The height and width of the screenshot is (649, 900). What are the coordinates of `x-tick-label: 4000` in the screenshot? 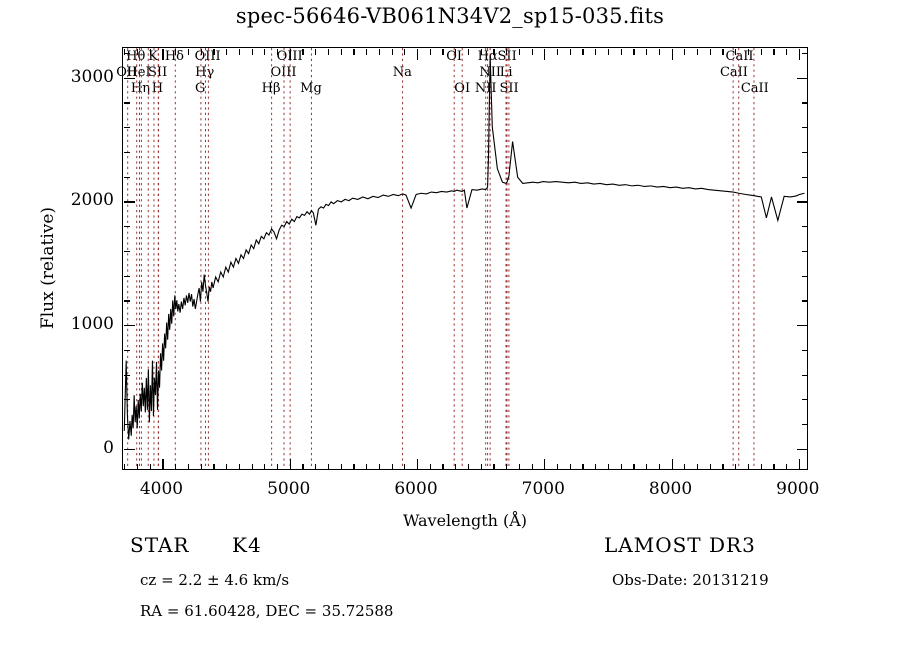 It's located at (161, 489).